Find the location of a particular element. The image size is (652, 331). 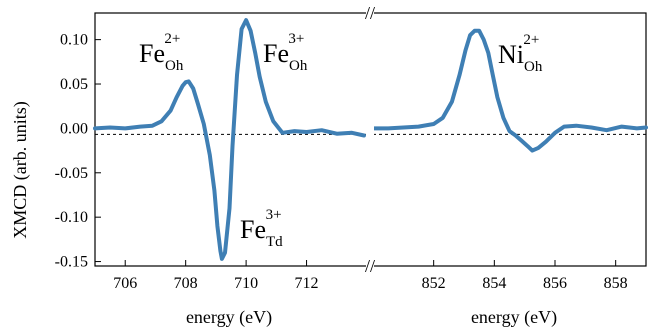

left-x-tick-label: 712 is located at coordinates (307, 283).